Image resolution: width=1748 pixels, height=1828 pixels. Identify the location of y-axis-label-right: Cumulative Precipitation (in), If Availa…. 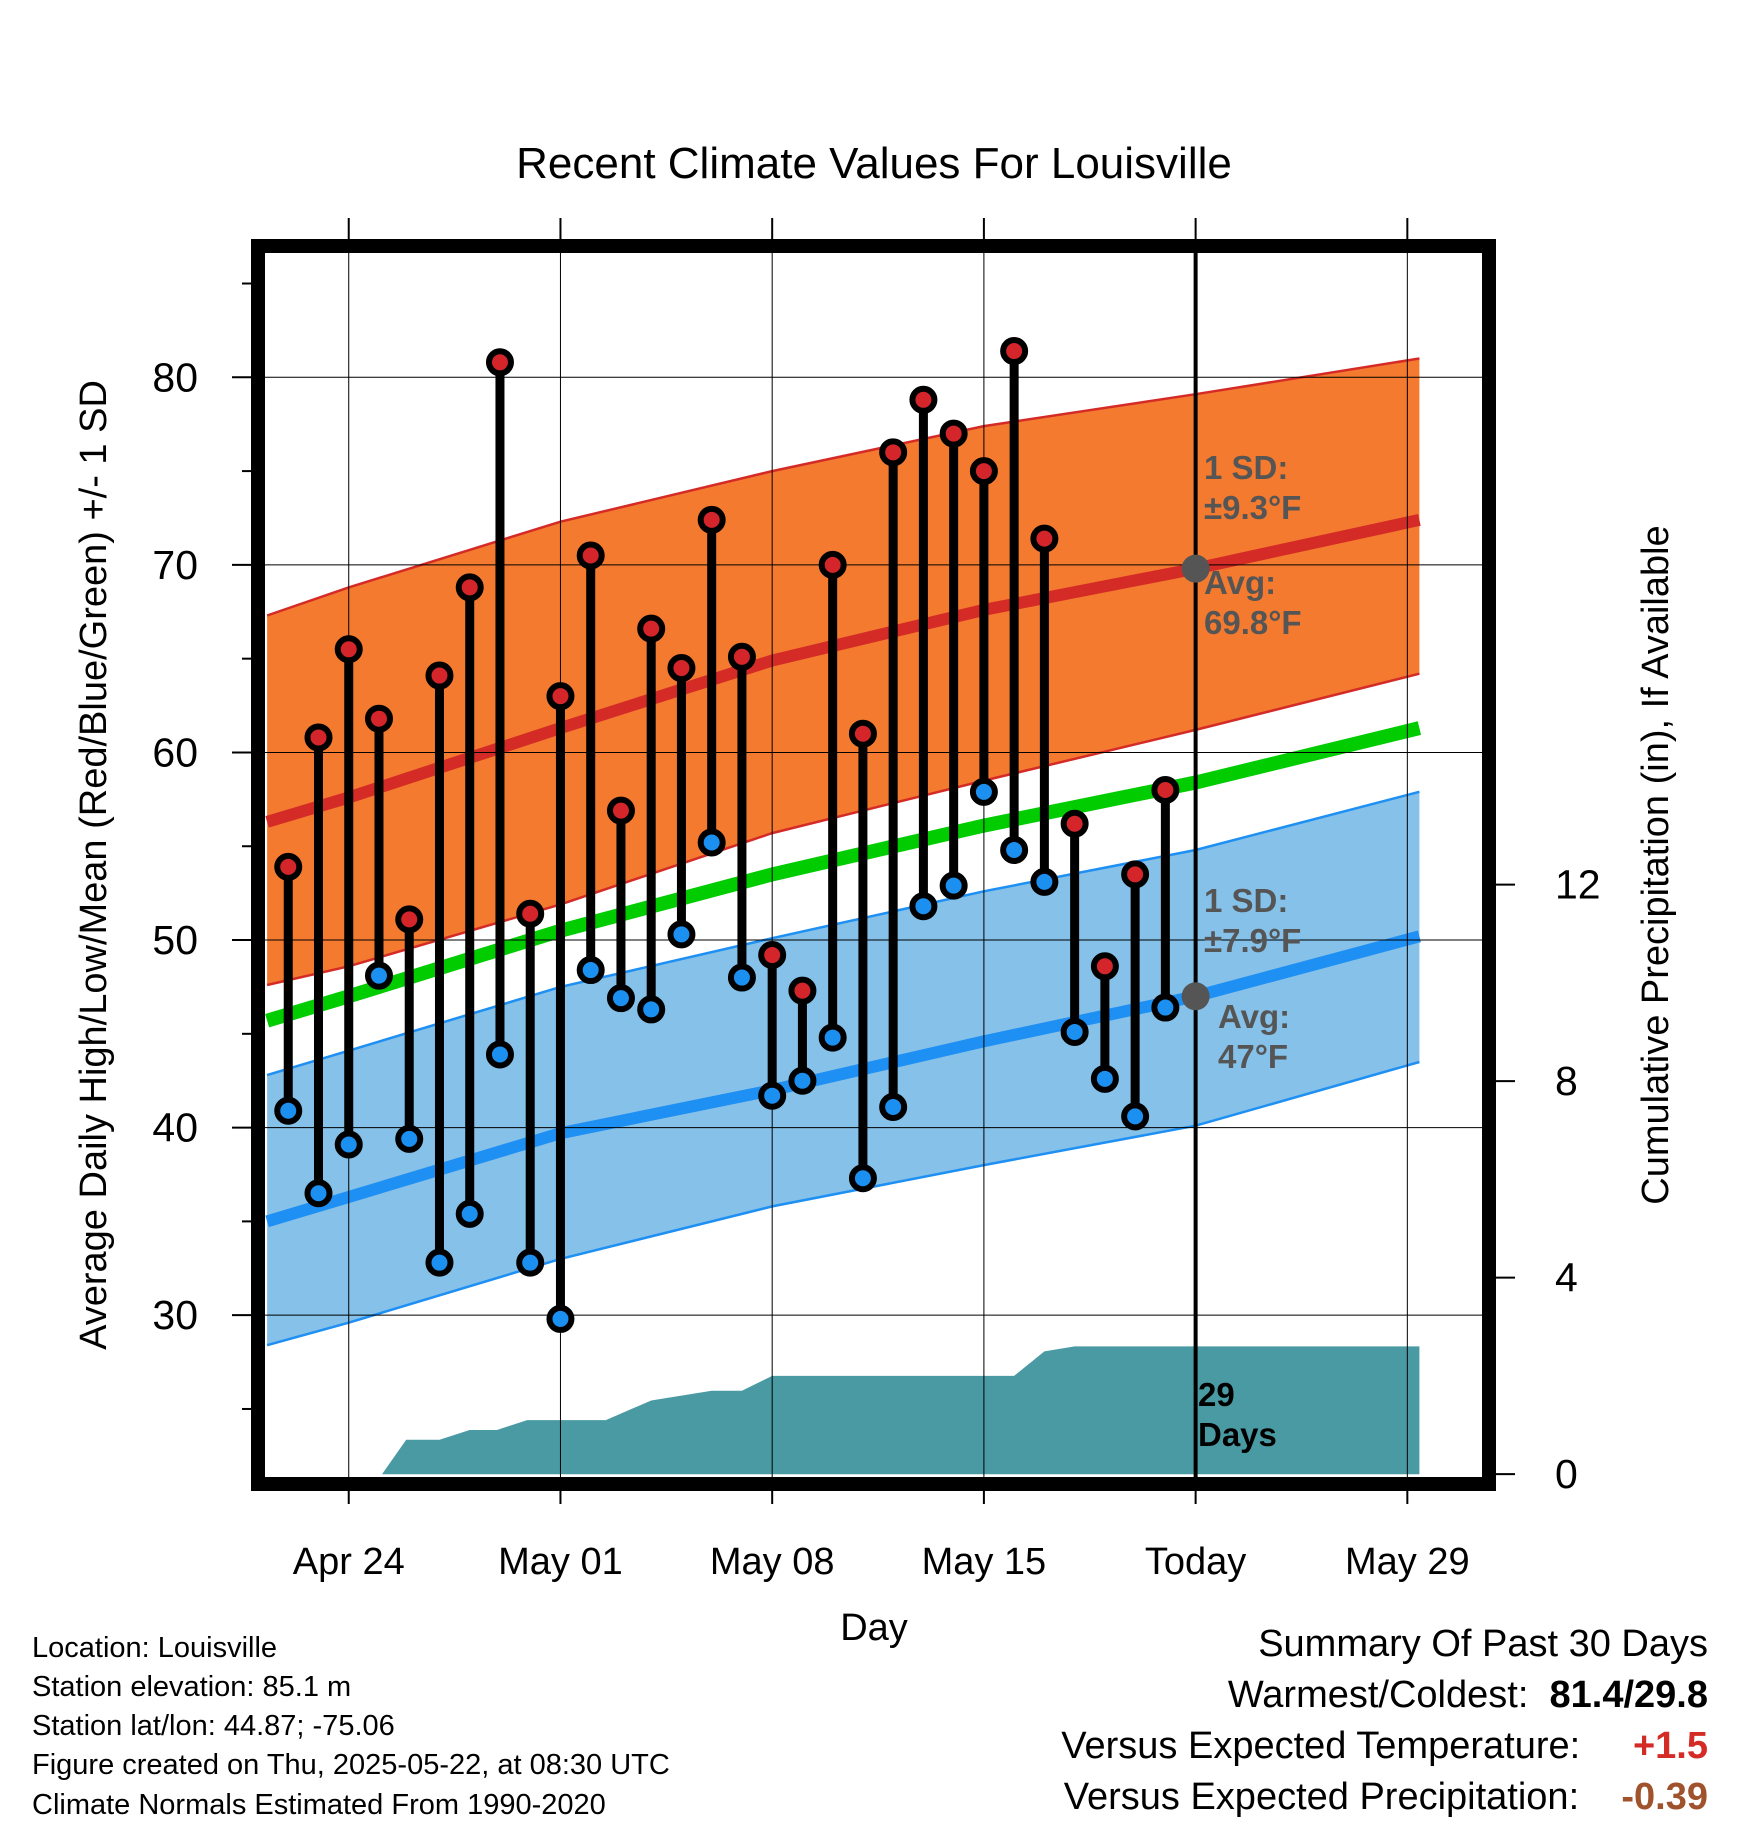
(1656, 864).